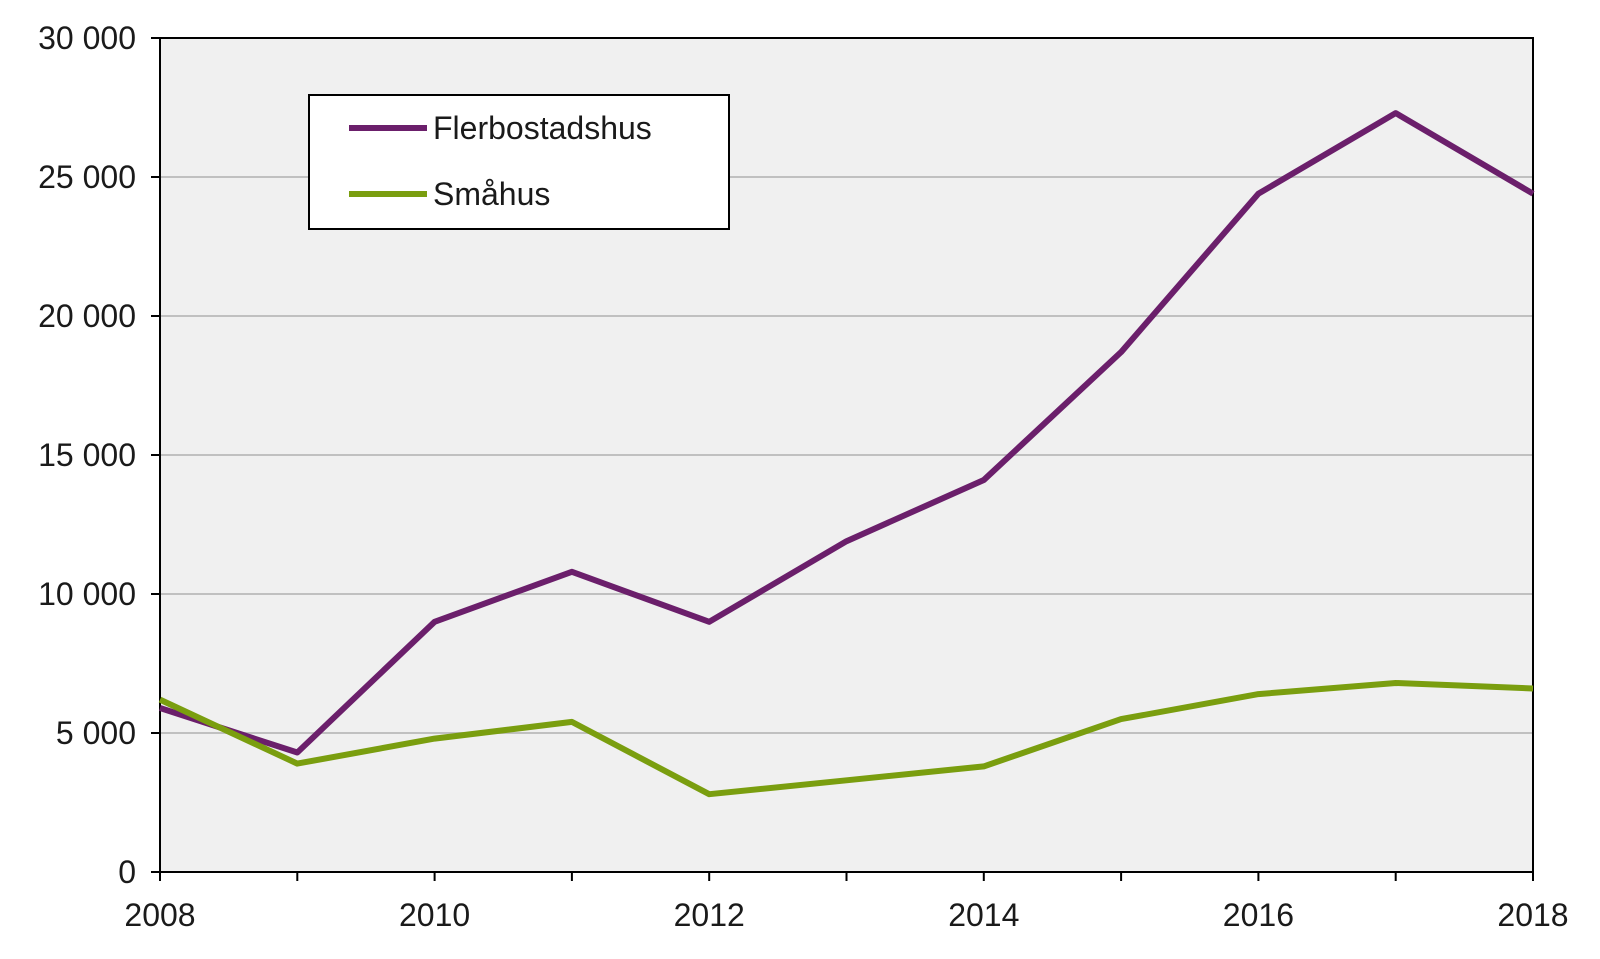 The image size is (1600, 959). I want to click on x-tick-label-2: 2012, so click(709, 915).